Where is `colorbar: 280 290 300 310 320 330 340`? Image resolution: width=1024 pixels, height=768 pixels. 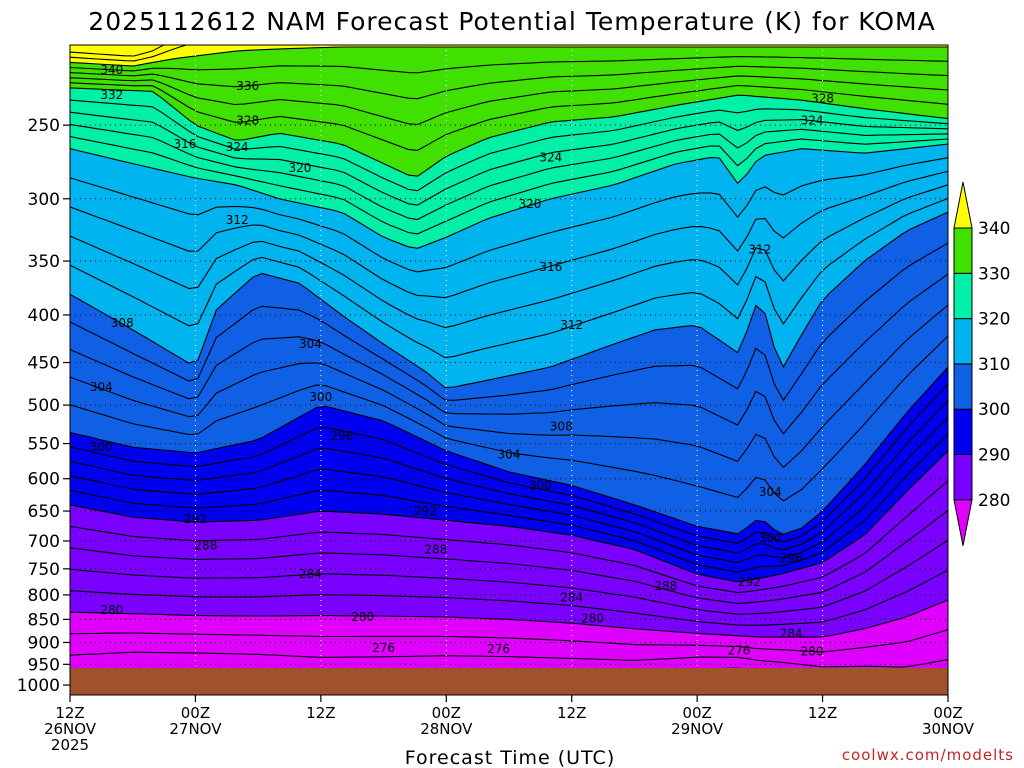 colorbar: 280 290 300 310 320 330 340 is located at coordinates (981, 363).